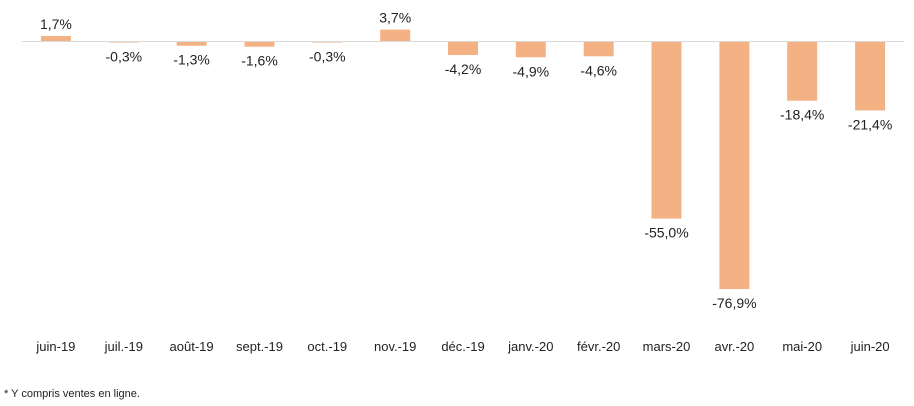 The height and width of the screenshot is (406, 914). What do you see at coordinates (530, 346) in the screenshot?
I see `x-tick-label-janv.-20: janv.-20` at bounding box center [530, 346].